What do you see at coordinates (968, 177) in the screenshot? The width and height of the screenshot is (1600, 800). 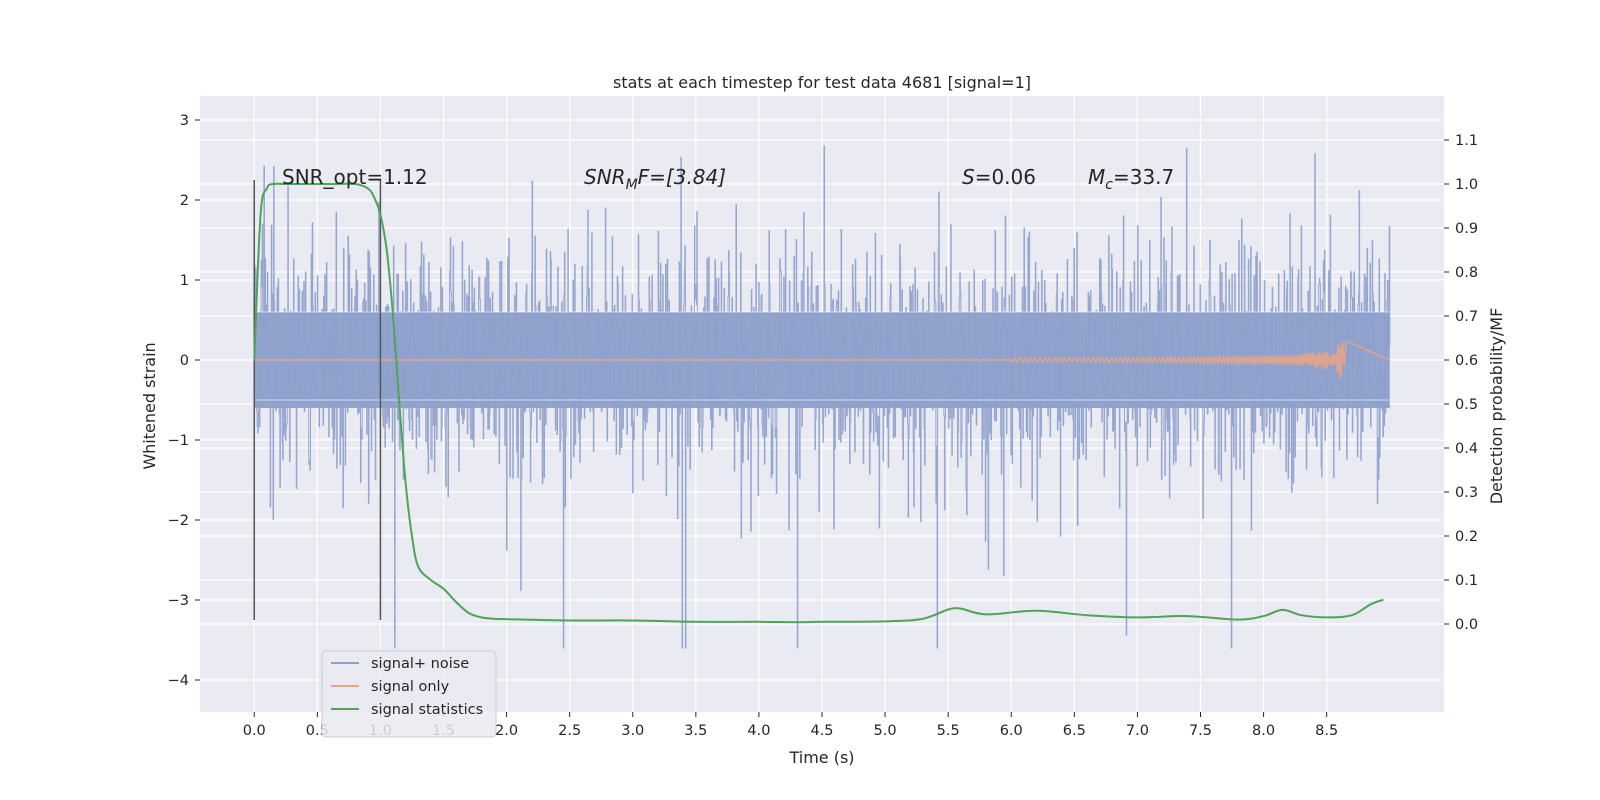 I see `annotation-s-symbol: S` at bounding box center [968, 177].